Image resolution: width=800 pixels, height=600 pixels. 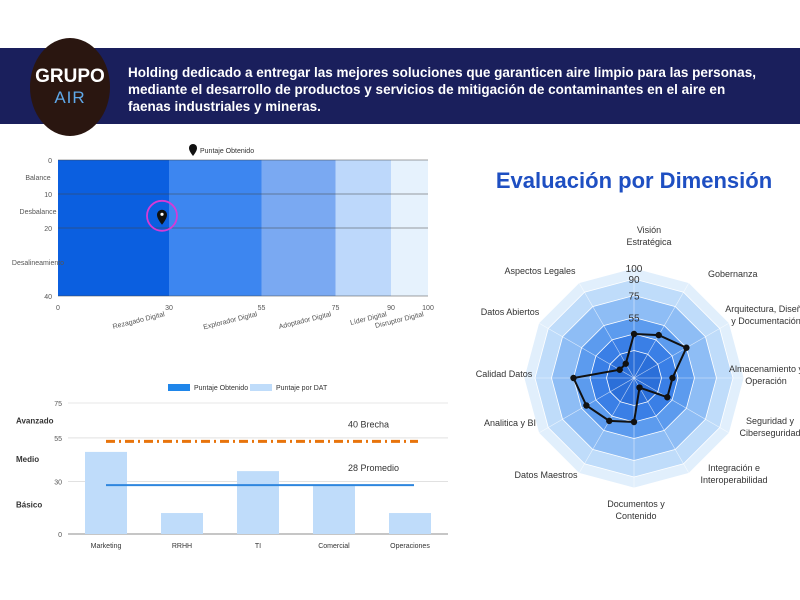 I want to click on radar-axis-label-line: Operación, so click(x=766, y=381).